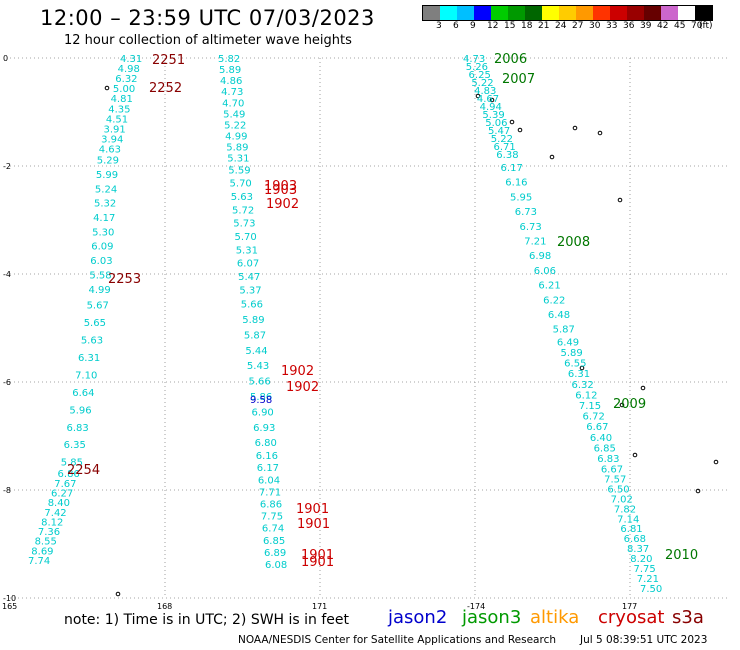 This screenshot has height=650, width=740. Describe the element at coordinates (39, 561) in the screenshot. I see `wave-height-value: 7.74` at that location.